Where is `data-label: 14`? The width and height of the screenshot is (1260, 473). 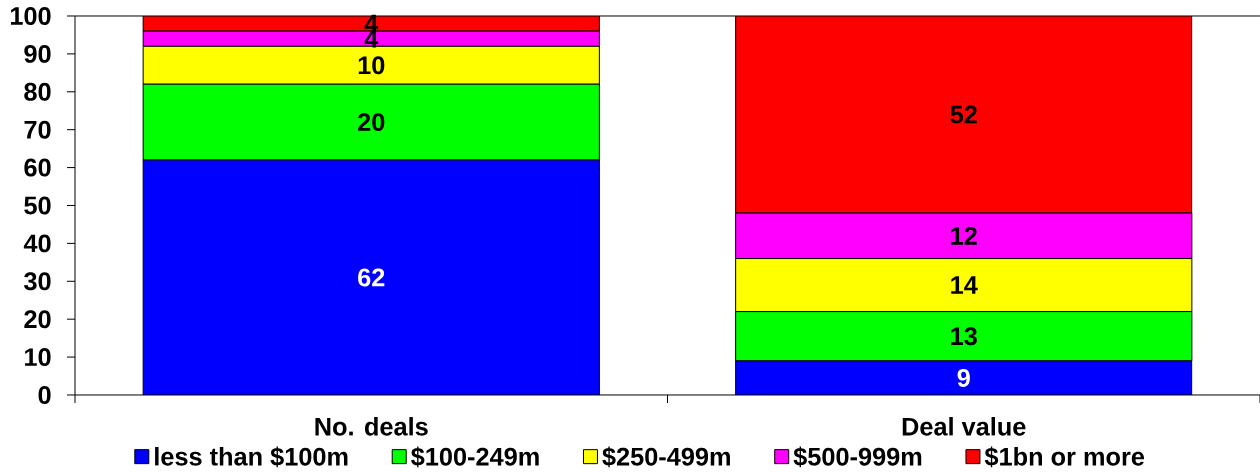 data-label: 14 is located at coordinates (964, 285).